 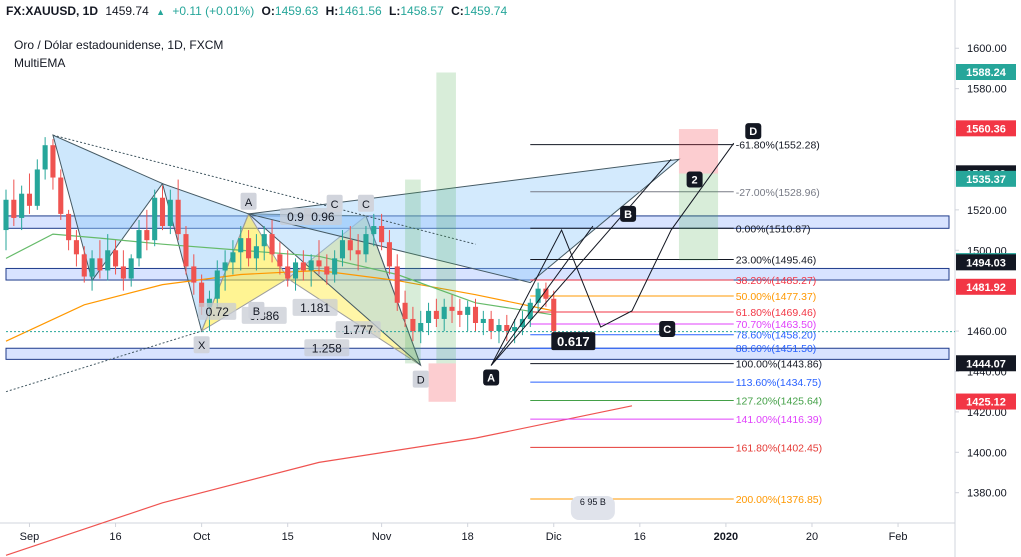 What do you see at coordinates (119, 45) in the screenshot?
I see `chart-title: Oro / Dólar estadounidense, 1D, FXCM` at bounding box center [119, 45].